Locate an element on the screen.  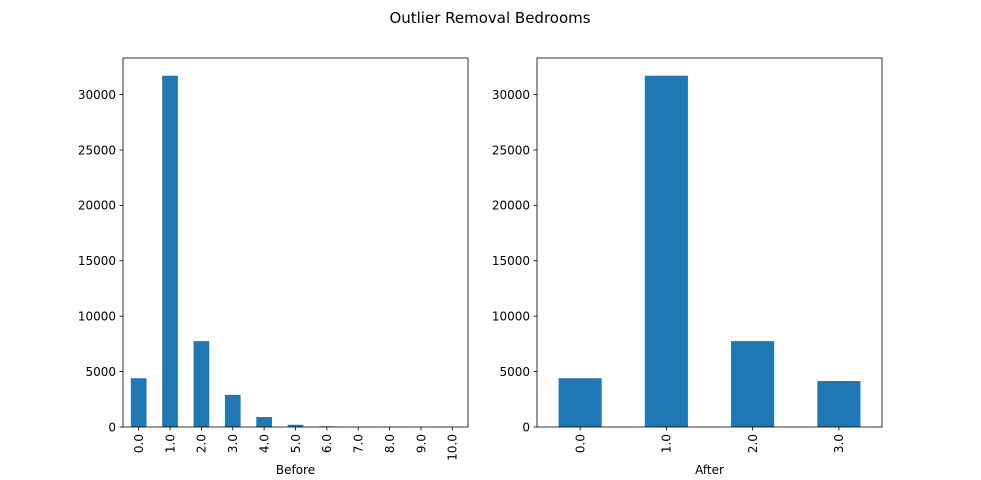
x-tick-label: 10.0 is located at coordinates (453, 447).